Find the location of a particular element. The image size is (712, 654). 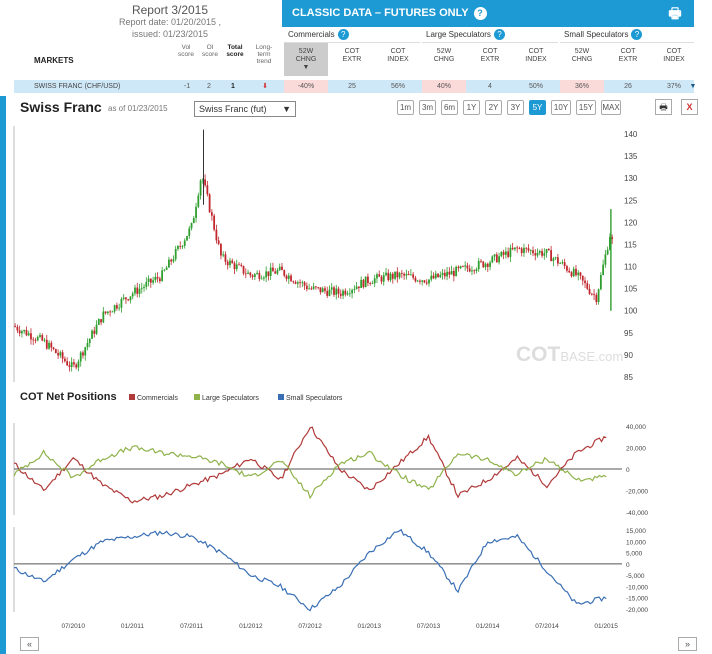

x-tick-label: 07/2012 is located at coordinates (310, 626).